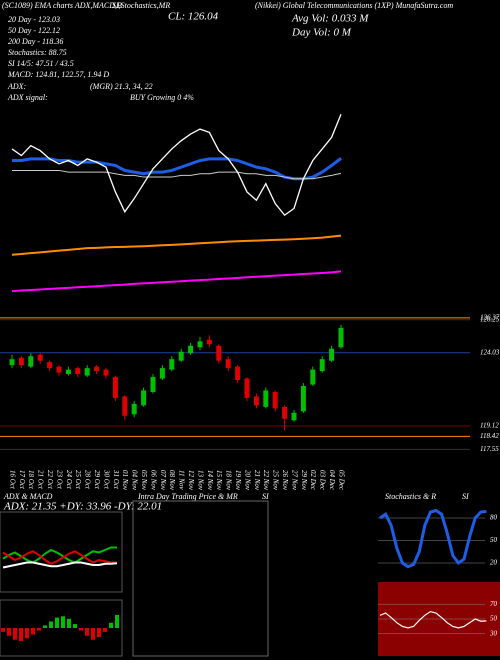 This screenshot has height=660, width=500. Describe the element at coordinates (285, 480) in the screenshot. I see `x-tick-label: 26 Nov` at that location.